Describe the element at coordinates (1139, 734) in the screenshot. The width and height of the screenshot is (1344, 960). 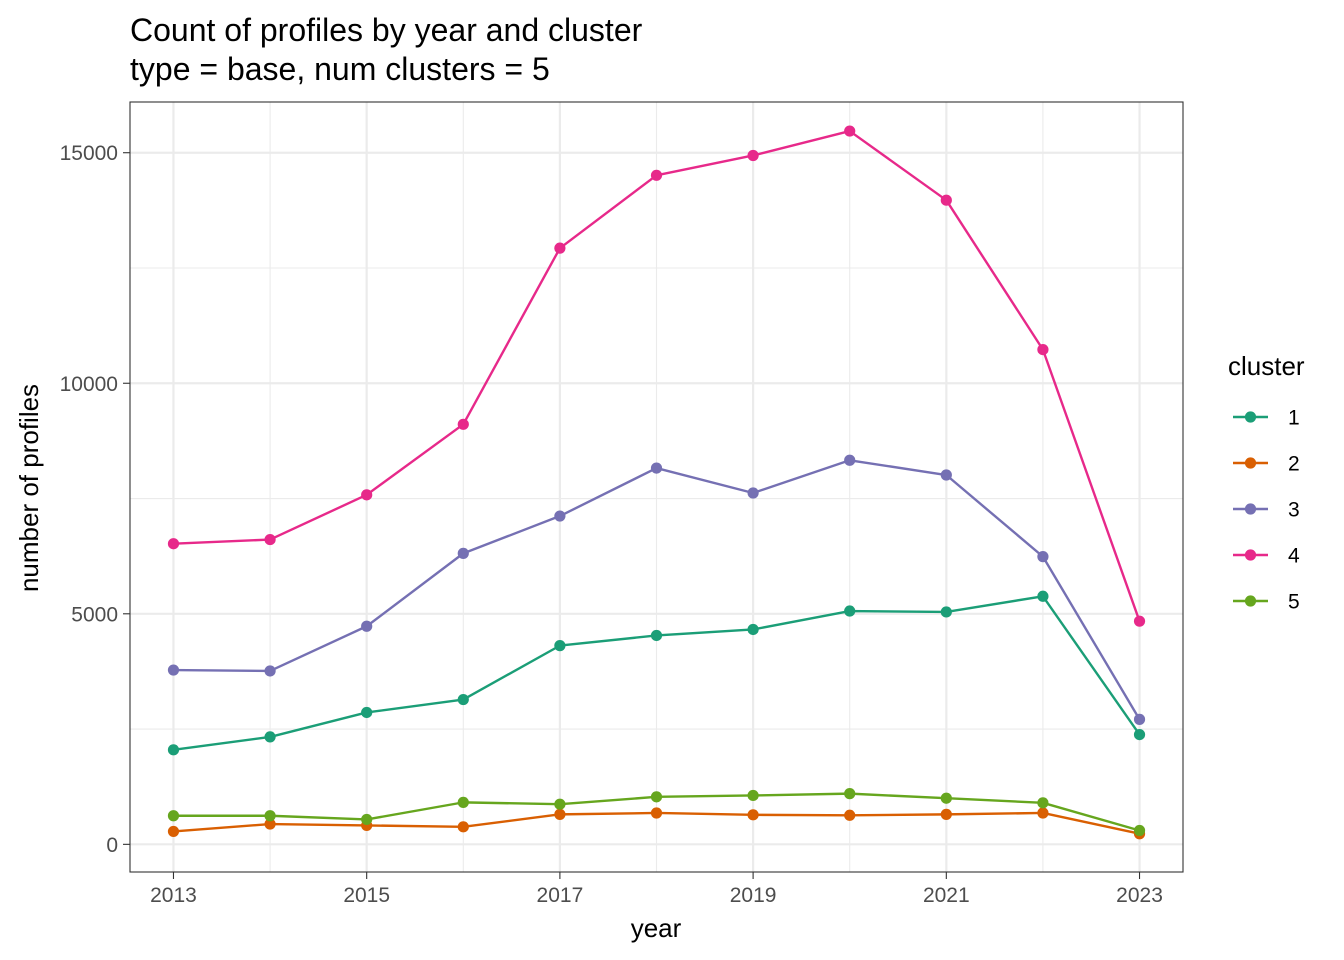
I see `data-point-cluster-1-2023` at that location.